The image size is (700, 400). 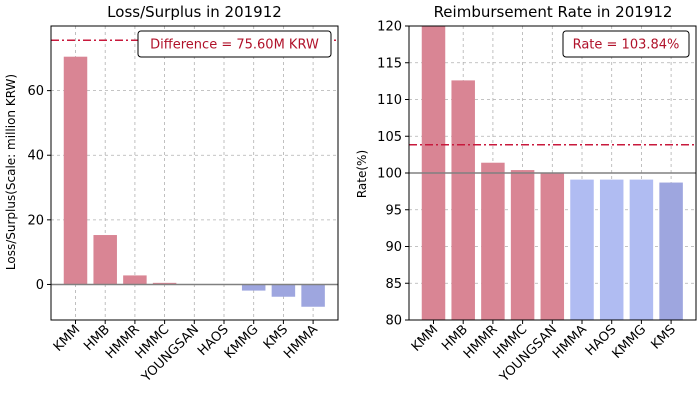 I want to click on y-axis-label: Loss/Surplus(Scale: million KRW), so click(x=11, y=172).